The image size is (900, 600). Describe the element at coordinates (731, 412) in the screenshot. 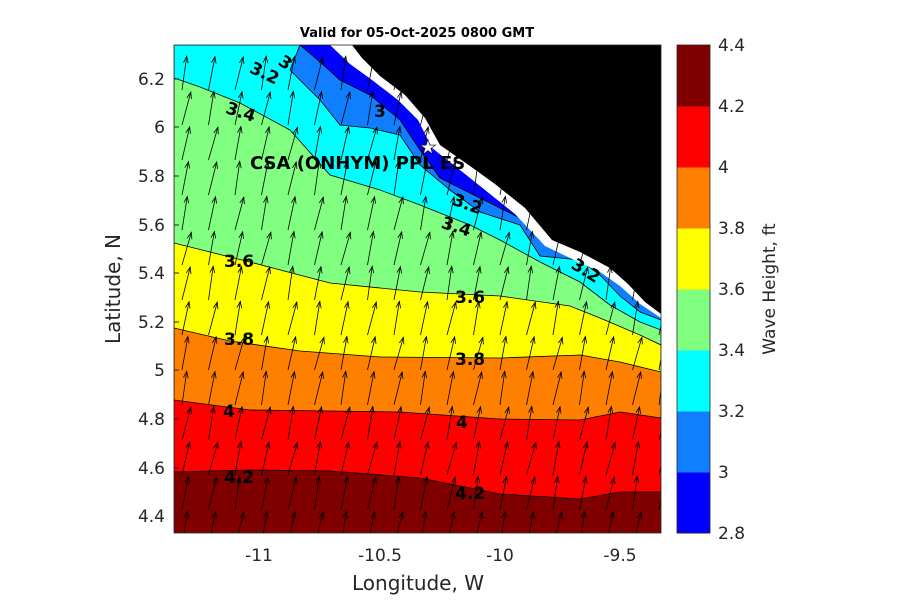

I see `colorbar-tick-label: 3.2` at that location.